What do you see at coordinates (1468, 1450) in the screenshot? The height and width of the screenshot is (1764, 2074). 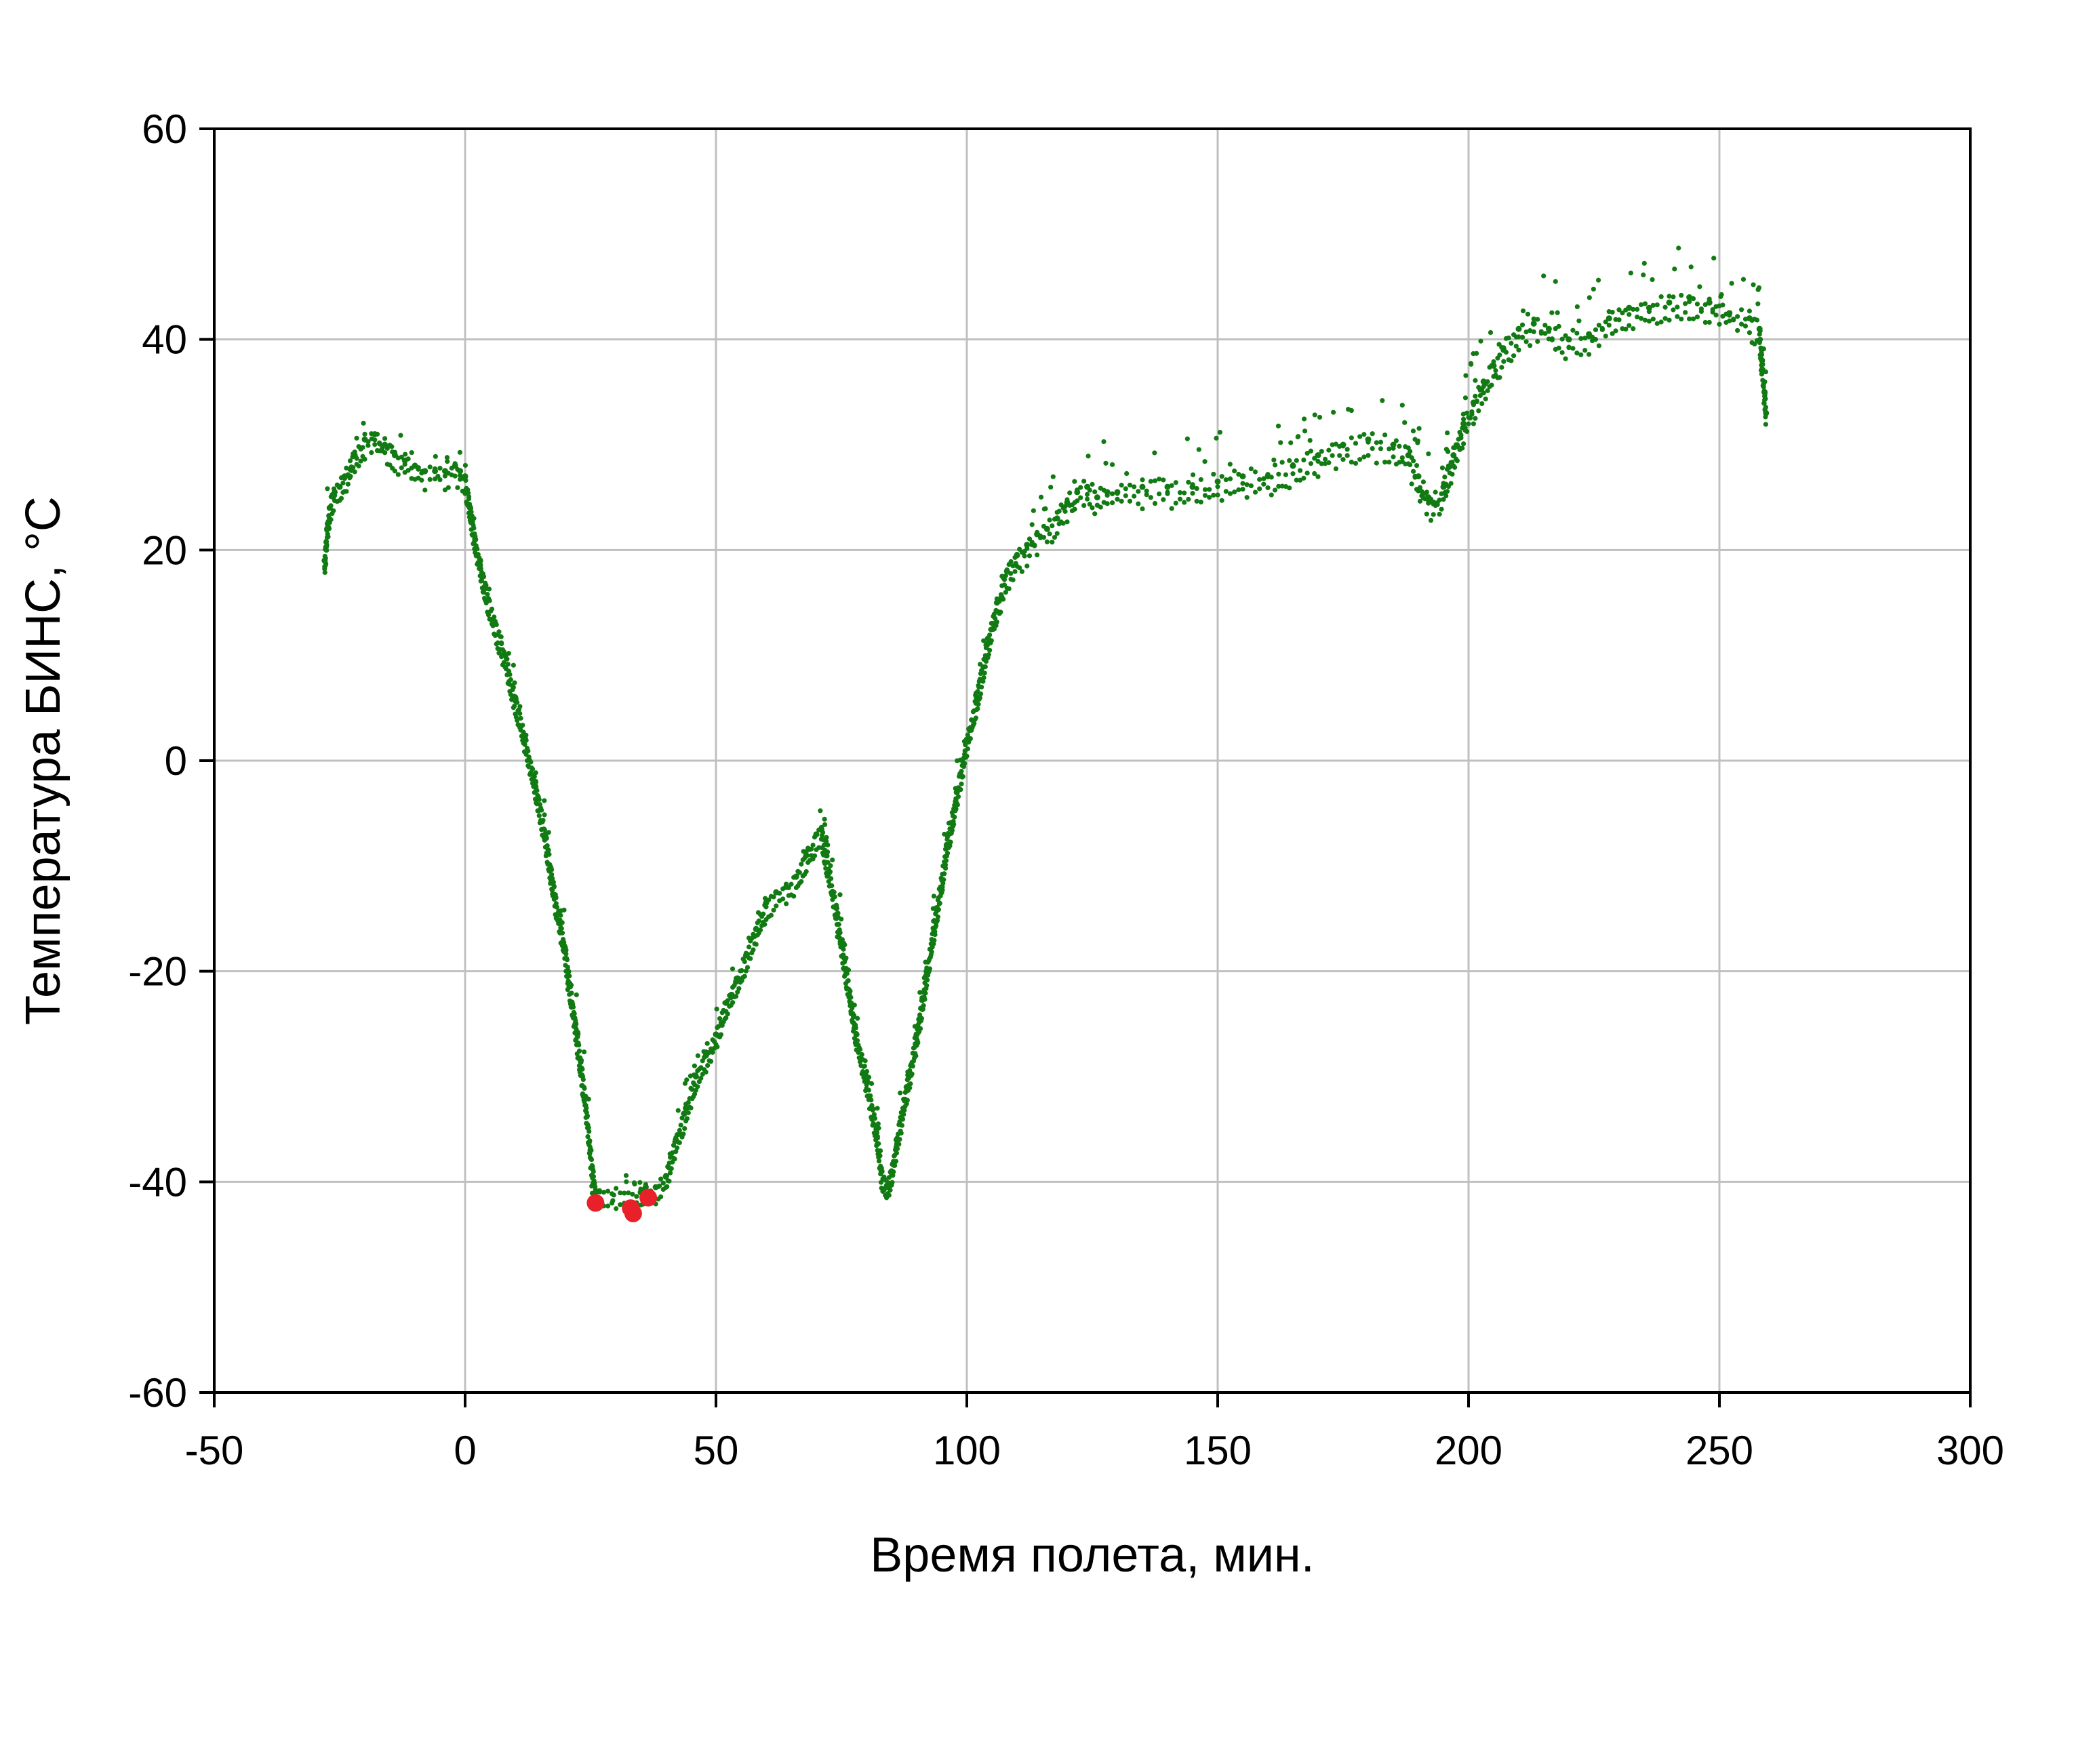 I see `x-tick-label: 200` at bounding box center [1468, 1450].